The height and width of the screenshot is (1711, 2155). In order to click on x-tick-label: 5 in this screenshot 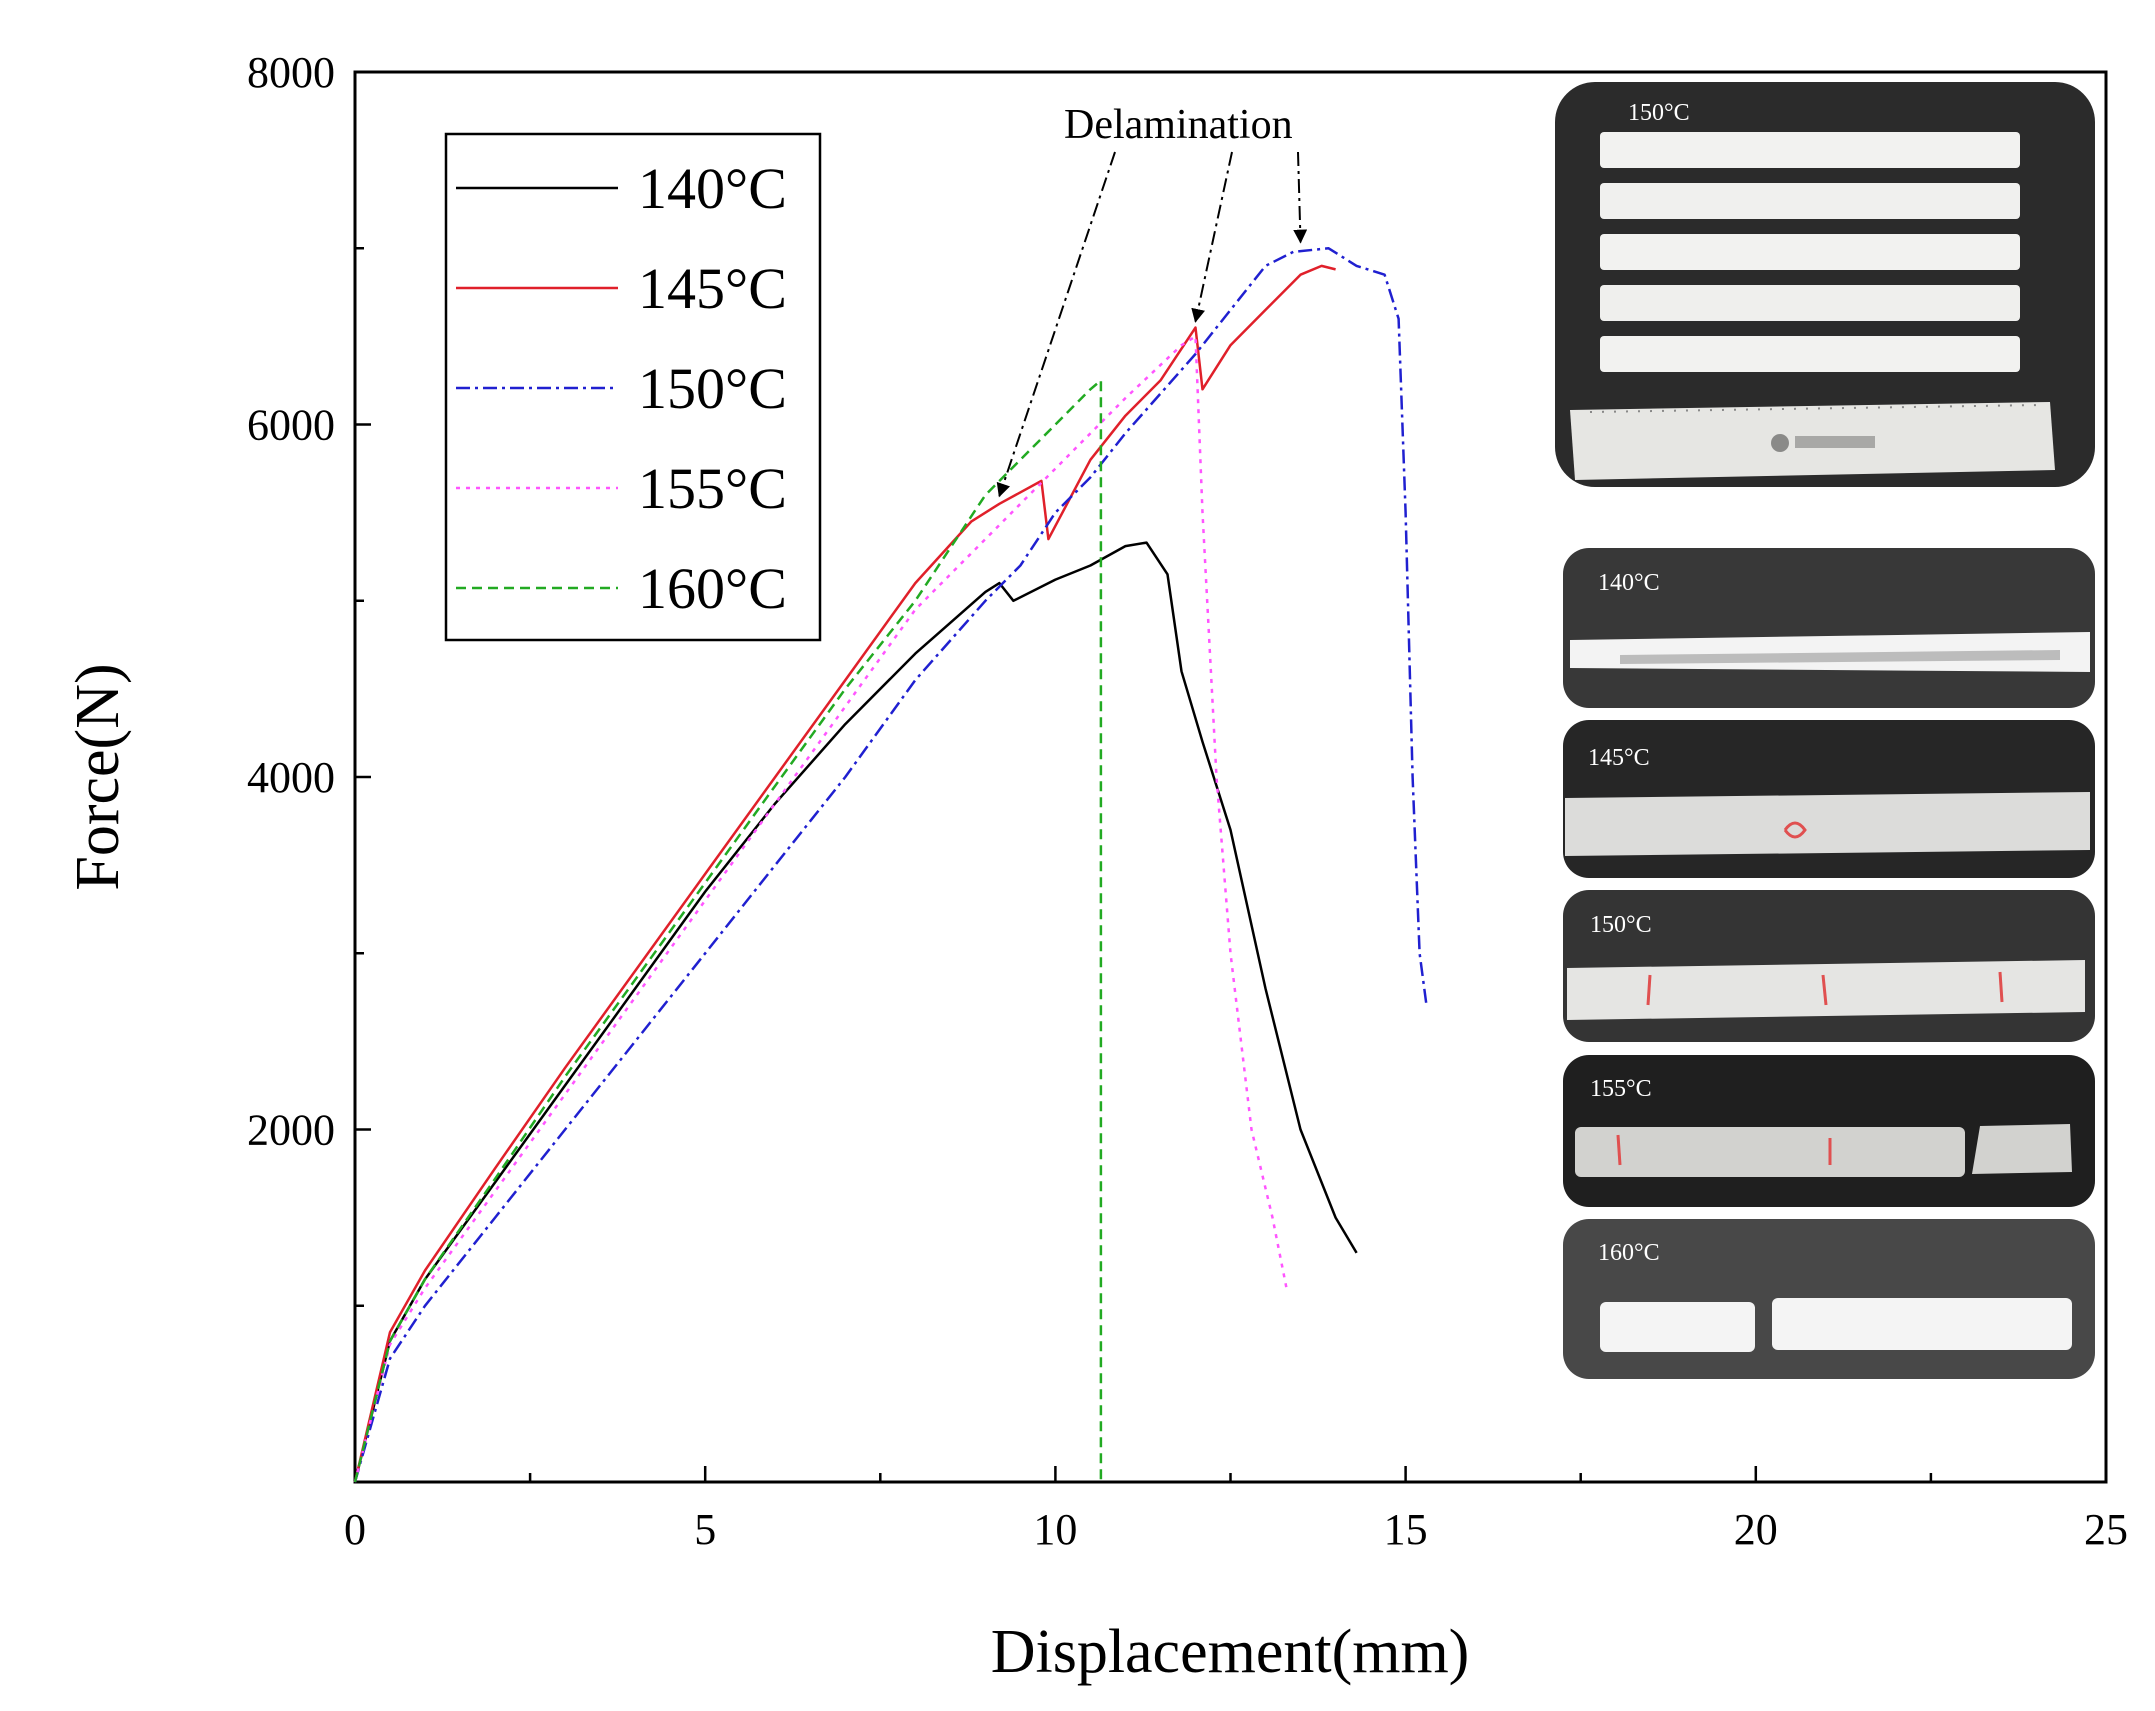, I will do `click(705, 1529)`.